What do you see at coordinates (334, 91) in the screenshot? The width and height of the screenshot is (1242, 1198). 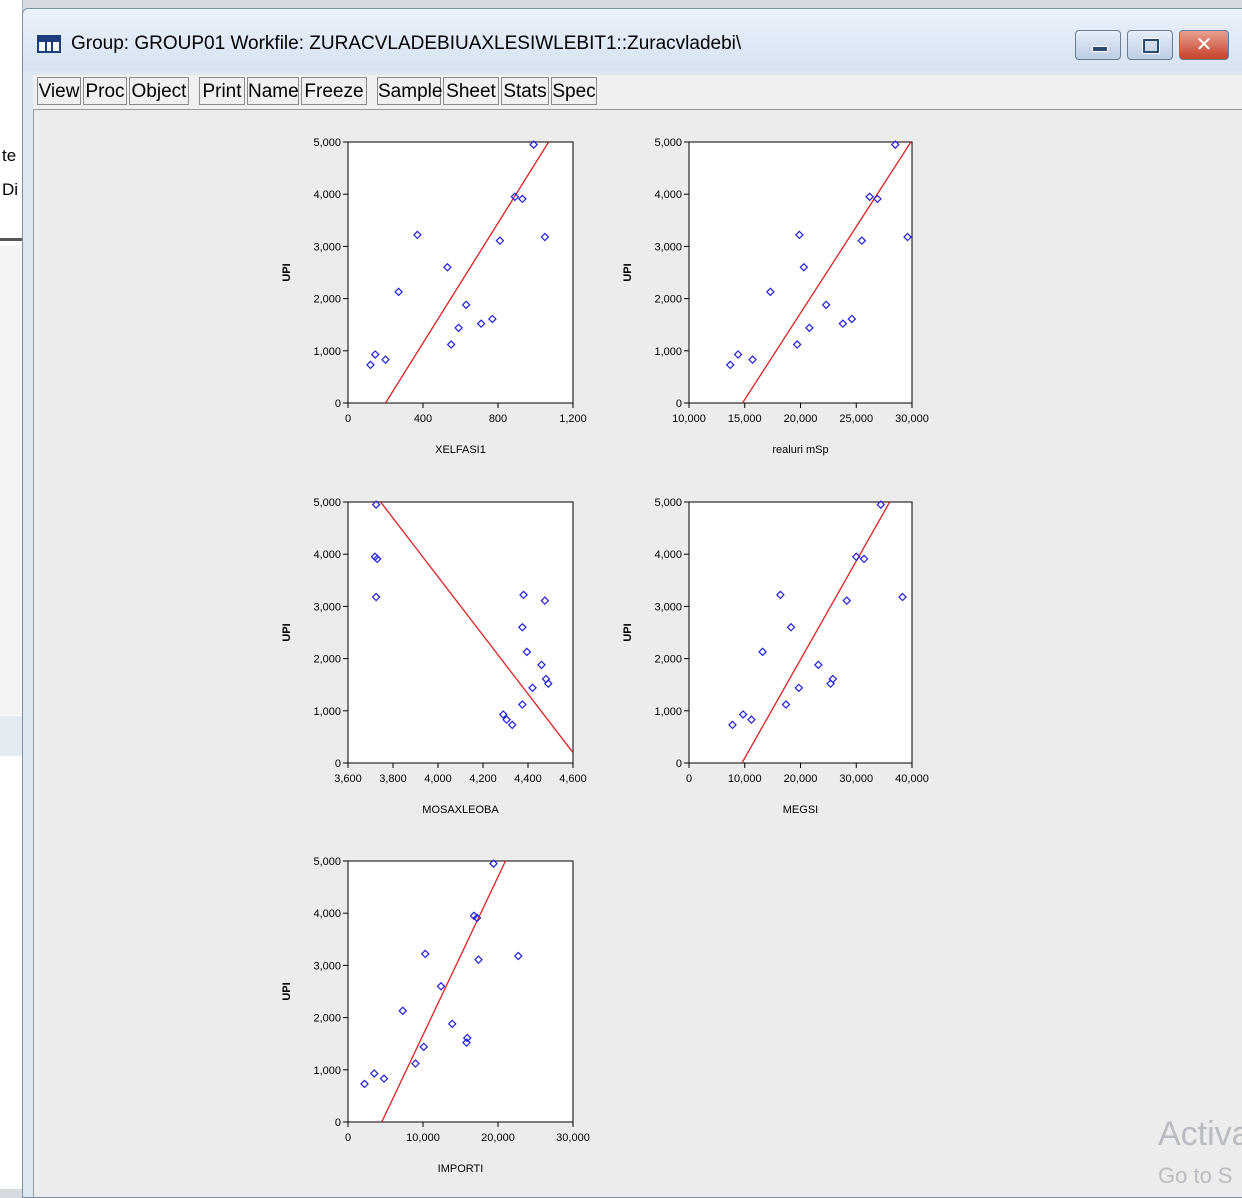 I see `freeze-button: Freeze` at bounding box center [334, 91].